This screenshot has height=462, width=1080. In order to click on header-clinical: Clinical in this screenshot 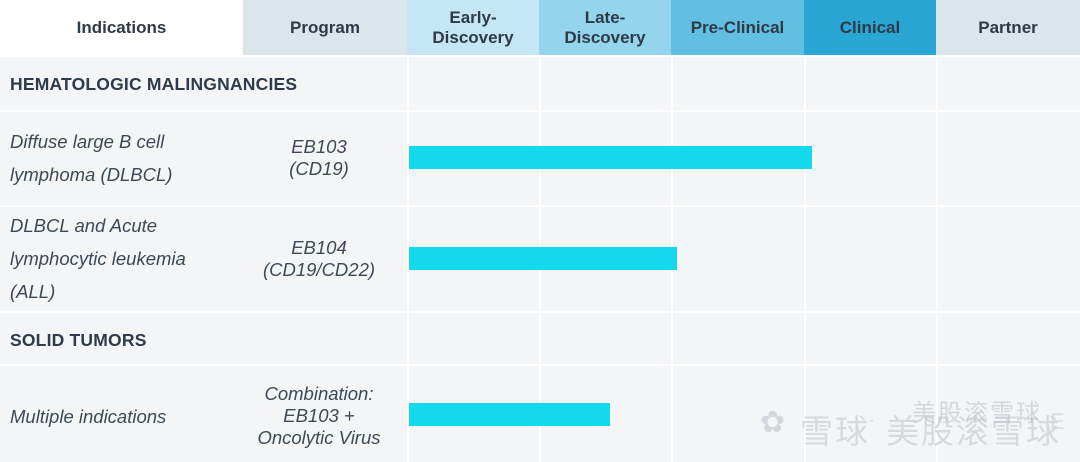, I will do `click(870, 27)`.